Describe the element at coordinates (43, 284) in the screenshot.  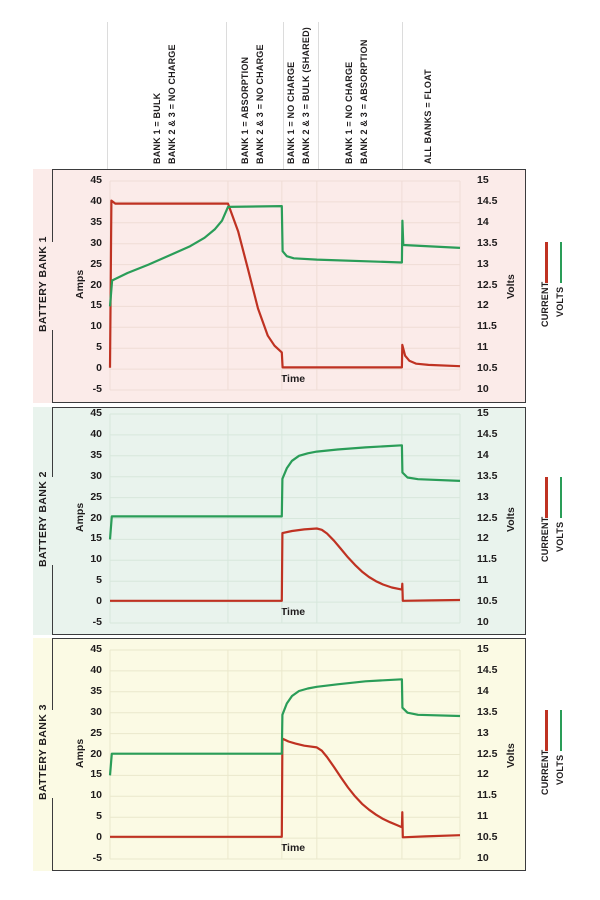
I see `bank-1-title: BATTERY BANK 1` at that location.